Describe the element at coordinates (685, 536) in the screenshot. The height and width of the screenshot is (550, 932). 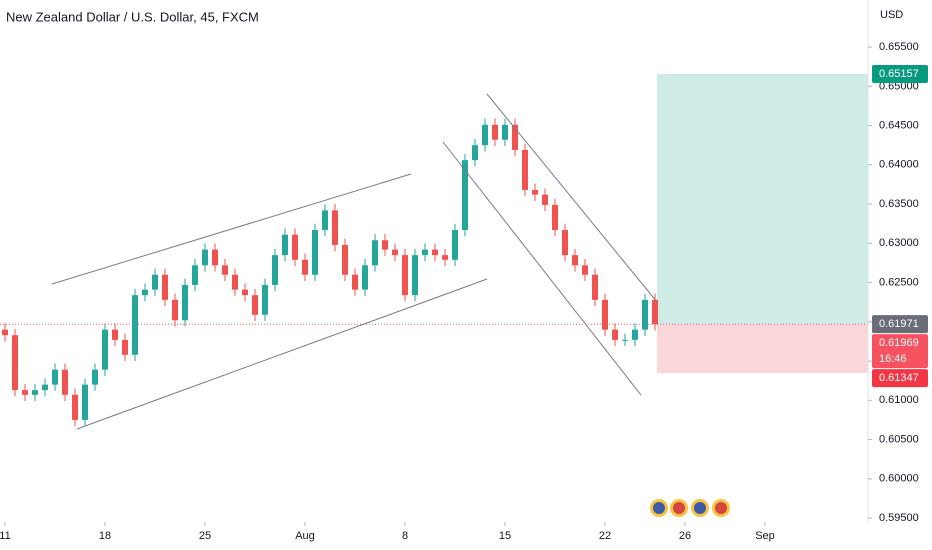
I see `x-tick-label: 26` at that location.